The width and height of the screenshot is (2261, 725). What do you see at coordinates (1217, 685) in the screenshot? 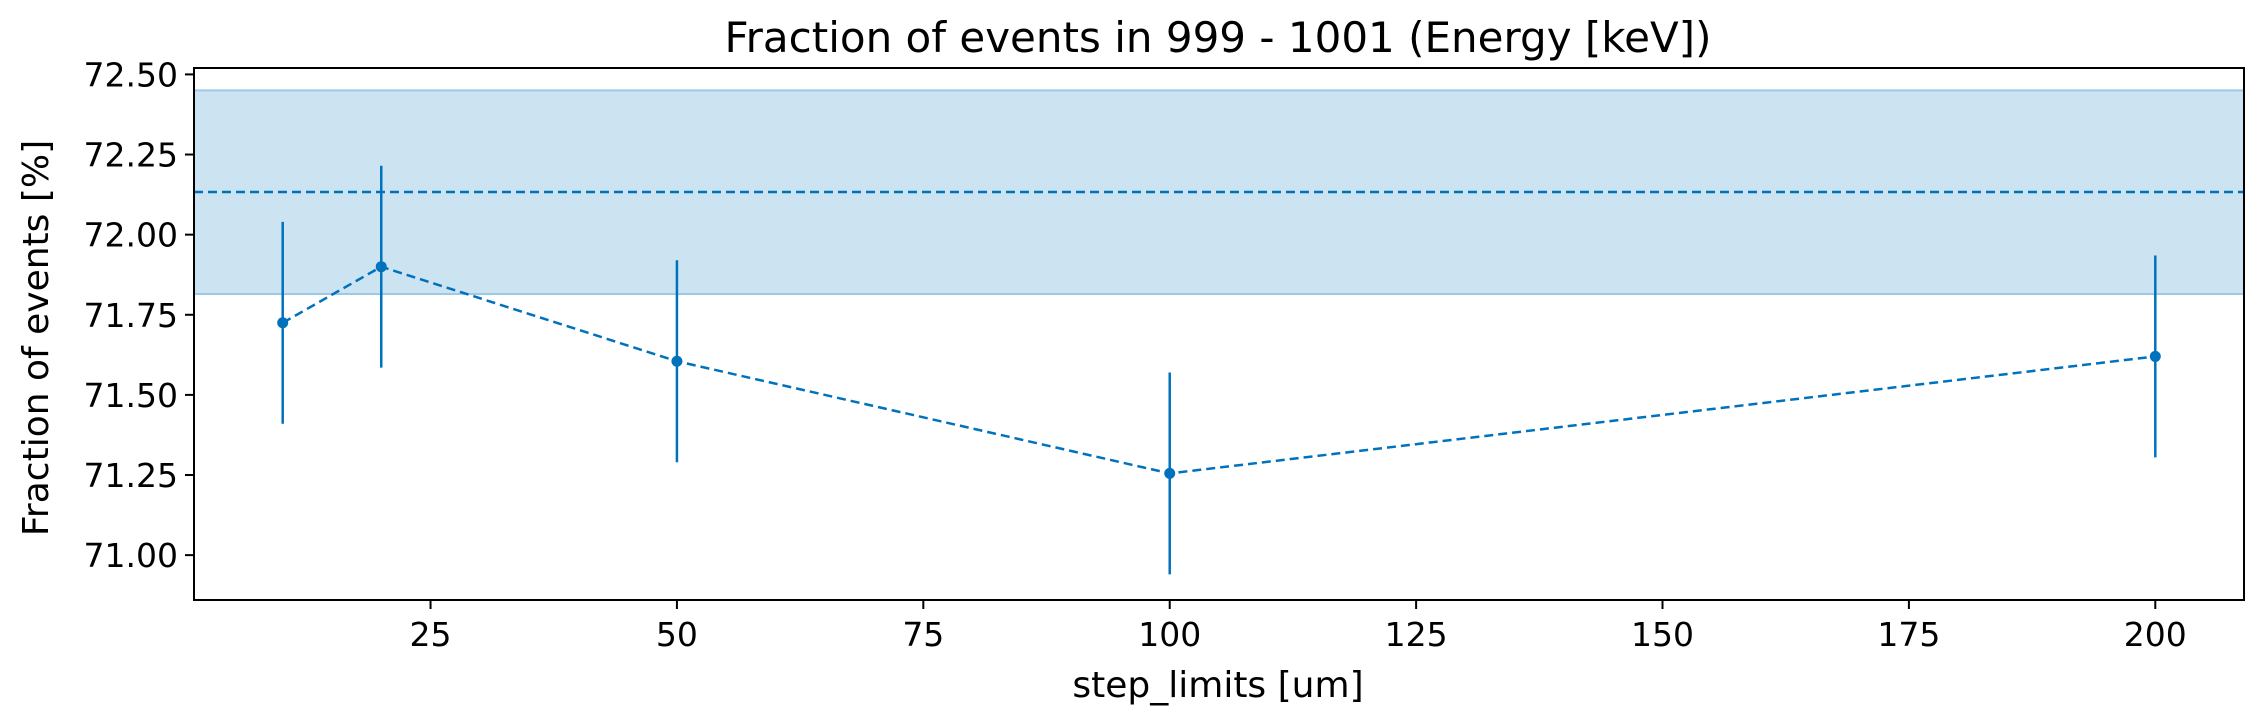
I see `x-axis-label: step_limits [um]` at bounding box center [1217, 685].